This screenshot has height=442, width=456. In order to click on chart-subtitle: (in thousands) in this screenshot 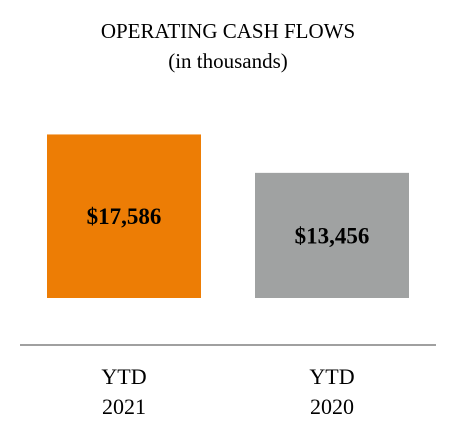, I will do `click(228, 61)`.